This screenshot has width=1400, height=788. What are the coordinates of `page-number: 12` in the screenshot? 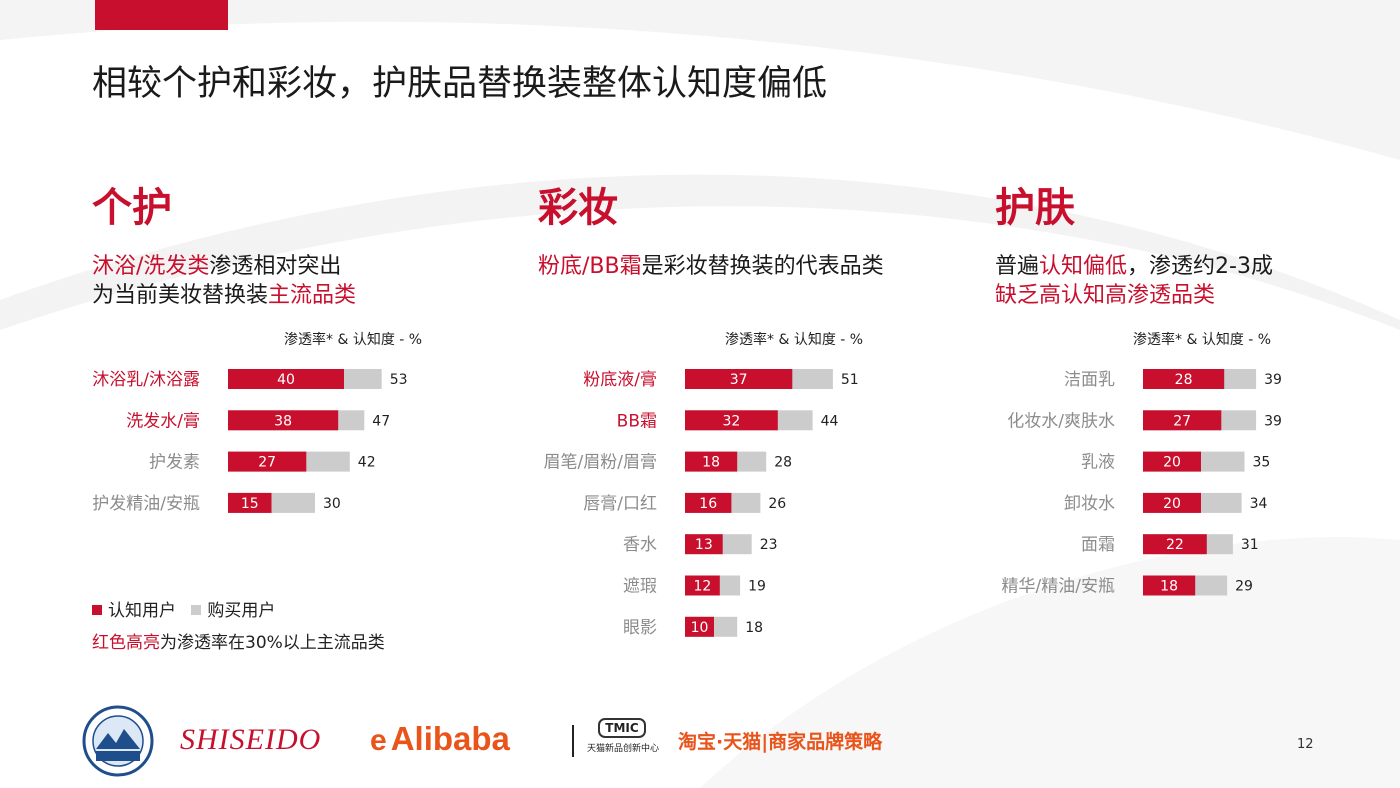 It's located at (1305, 744).